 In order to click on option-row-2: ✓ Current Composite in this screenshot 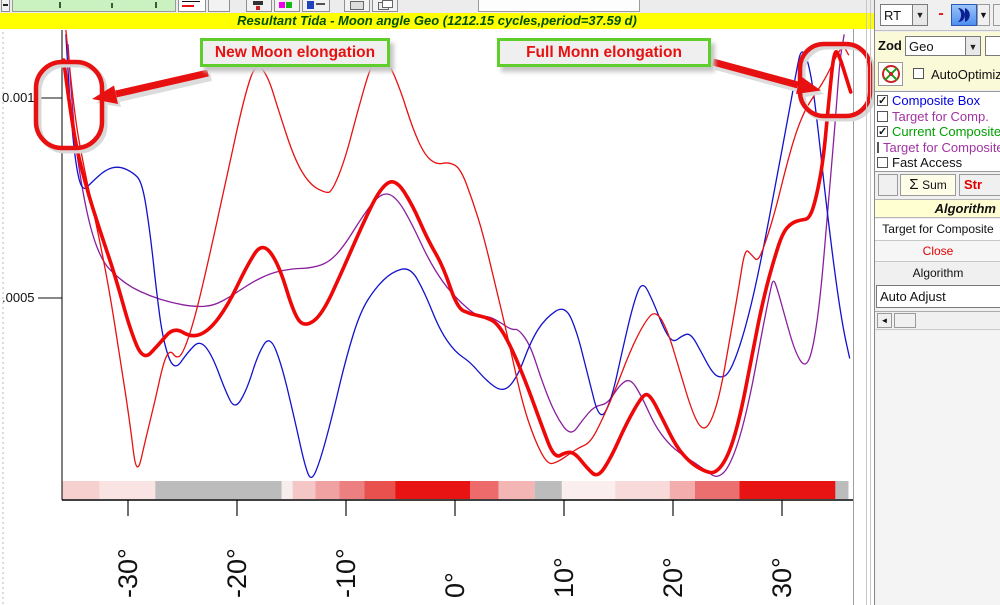, I will do `click(937, 132)`.